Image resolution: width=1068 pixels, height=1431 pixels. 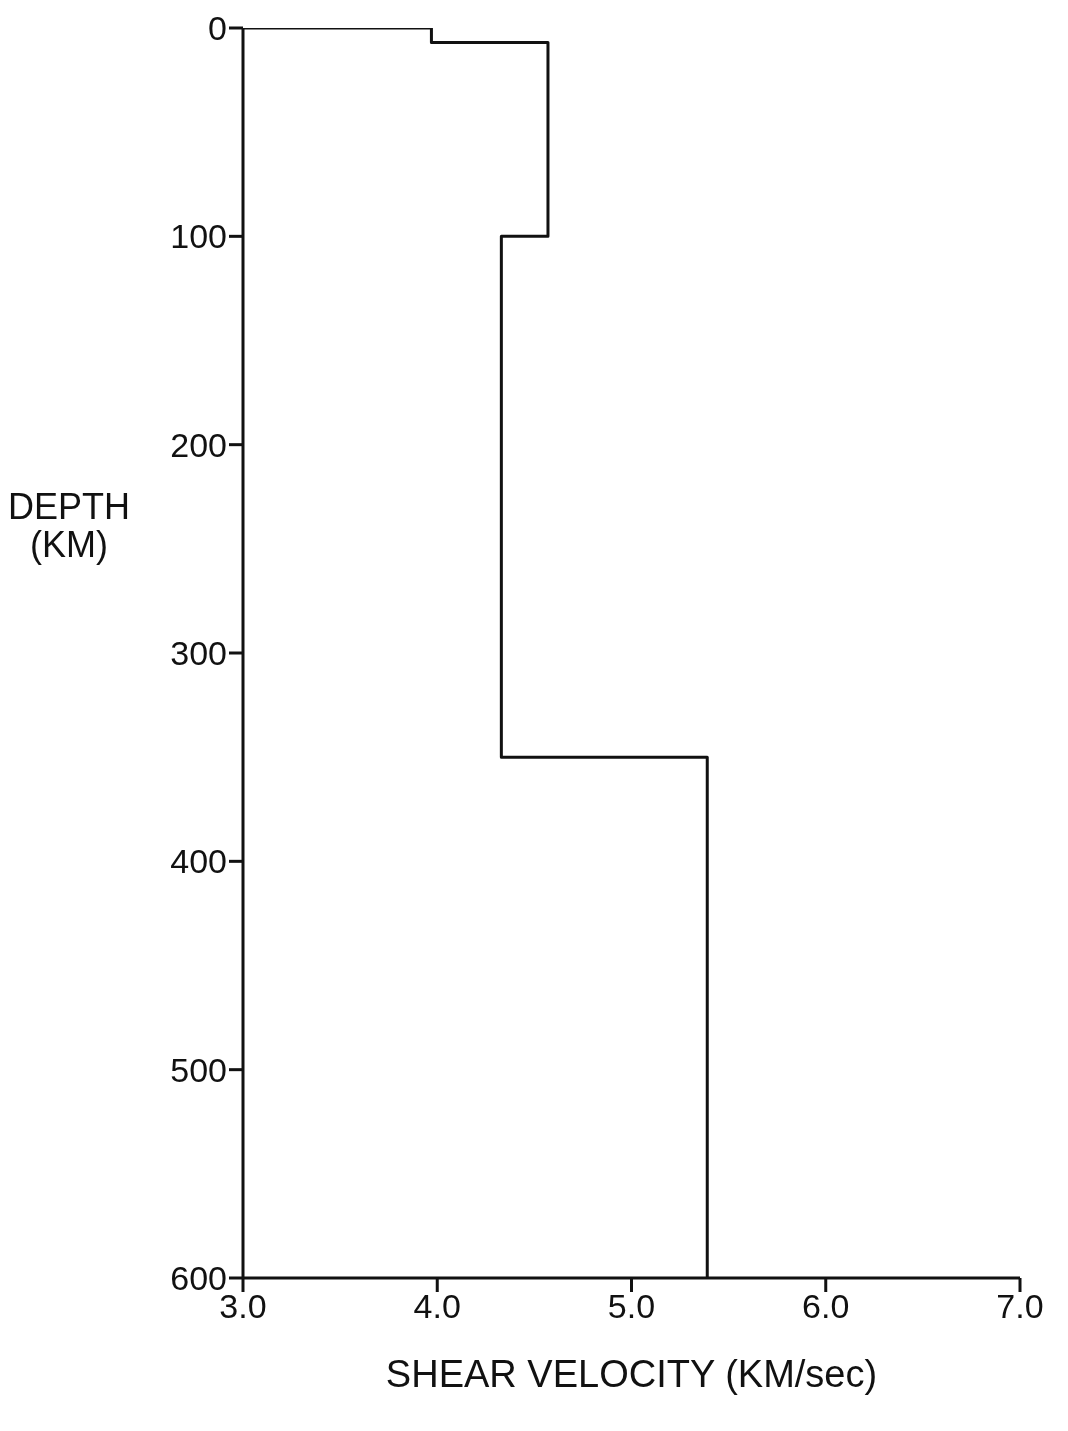 What do you see at coordinates (69, 525) in the screenshot?
I see `y-axis-title: DEPTH (KM)` at bounding box center [69, 525].